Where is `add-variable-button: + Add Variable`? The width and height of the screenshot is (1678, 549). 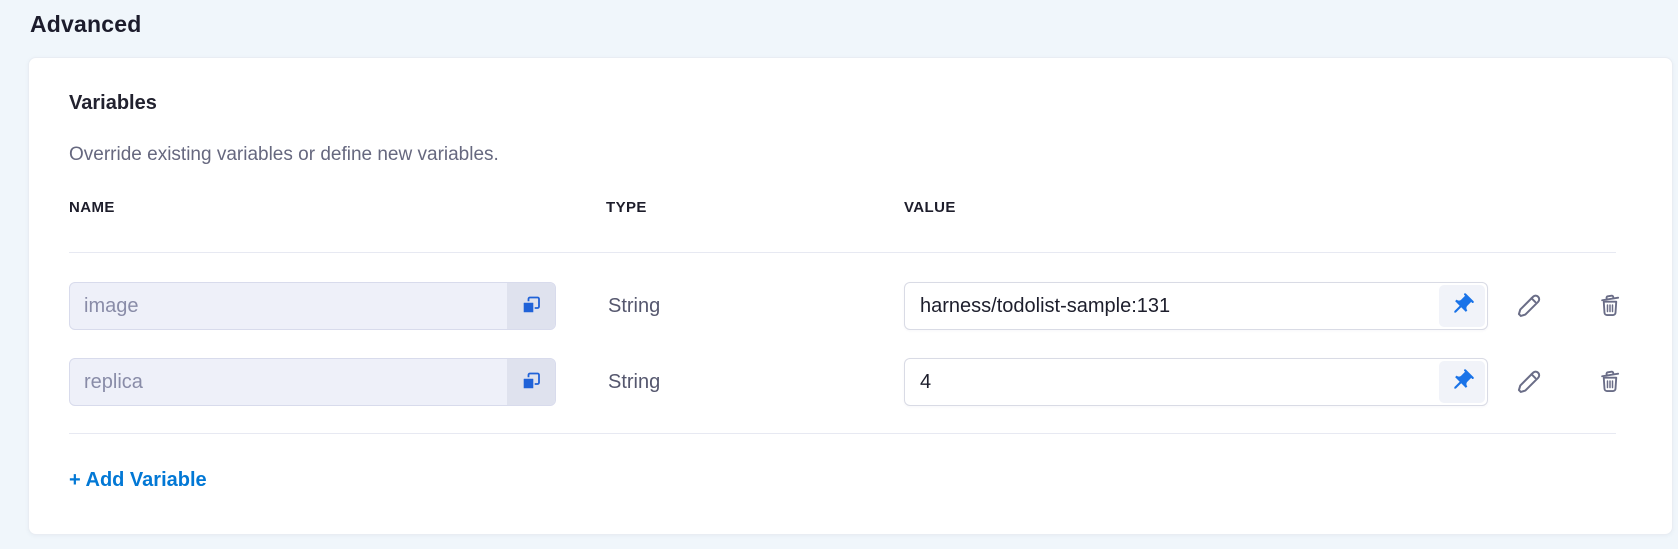 add-variable-button: + Add Variable is located at coordinates (138, 480).